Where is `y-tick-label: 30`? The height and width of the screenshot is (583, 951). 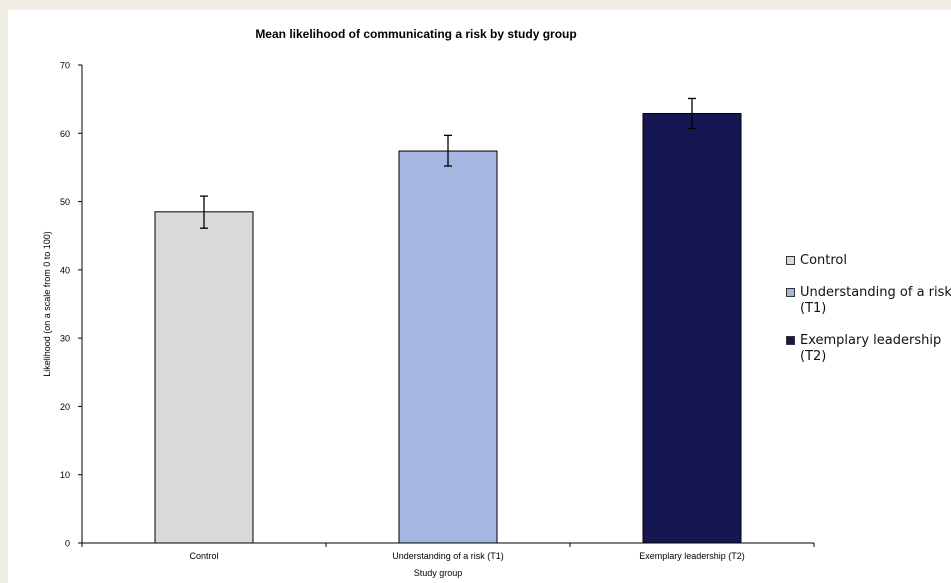
y-tick-label: 30 is located at coordinates (65, 339).